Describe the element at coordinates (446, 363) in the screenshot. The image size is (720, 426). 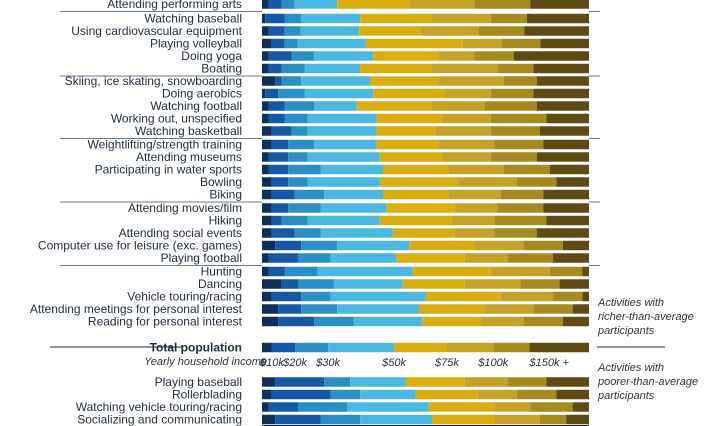
I see `x-tick-label: $75k` at that location.